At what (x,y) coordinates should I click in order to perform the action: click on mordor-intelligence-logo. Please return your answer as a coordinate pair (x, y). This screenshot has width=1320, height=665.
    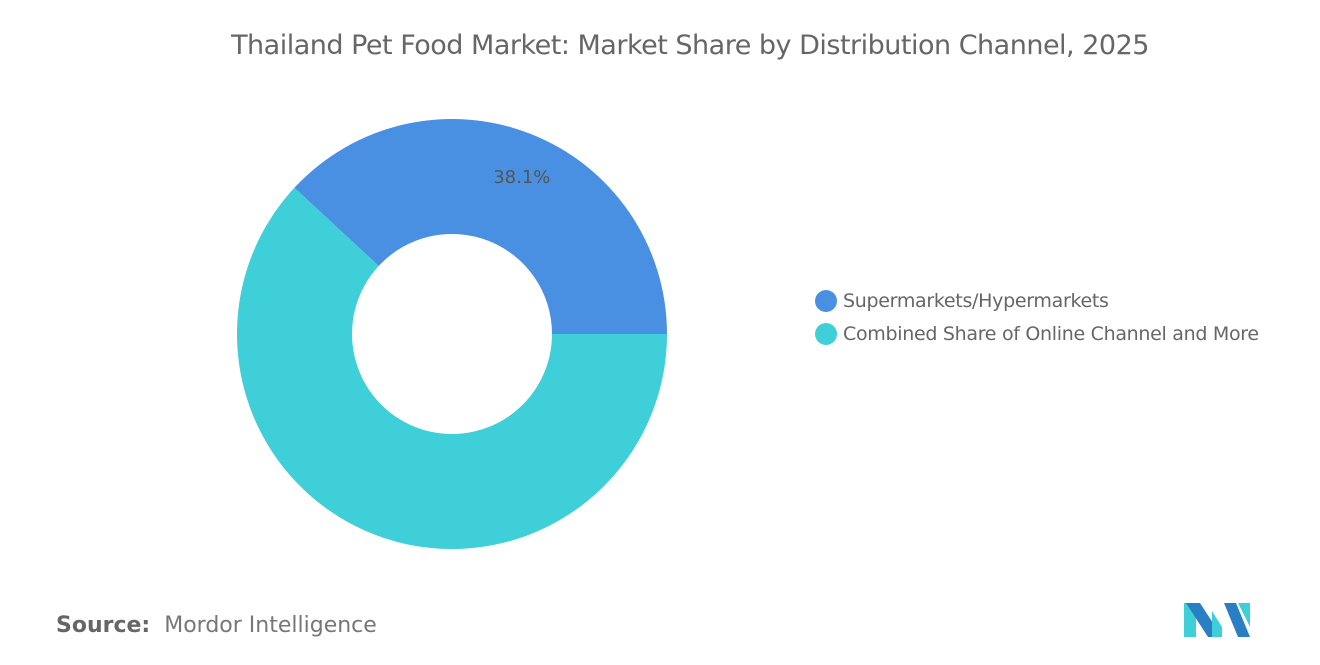
    Looking at the image, I should click on (1217, 620).